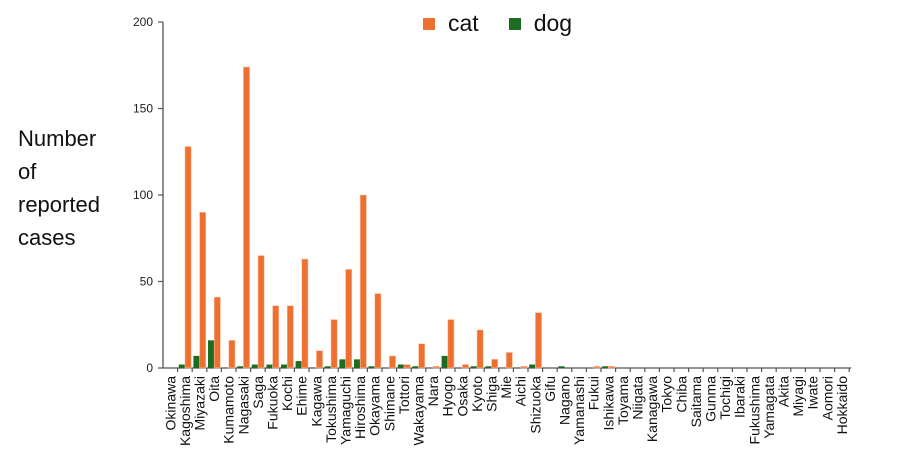 The height and width of the screenshot is (474, 900). I want to click on x-tick-label: Fukui, so click(594, 393).